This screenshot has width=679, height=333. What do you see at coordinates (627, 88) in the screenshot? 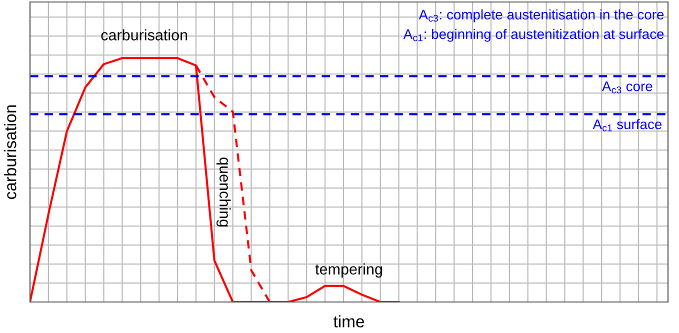
I see `ref-line-label: A$_{c3}$ core` at bounding box center [627, 88].